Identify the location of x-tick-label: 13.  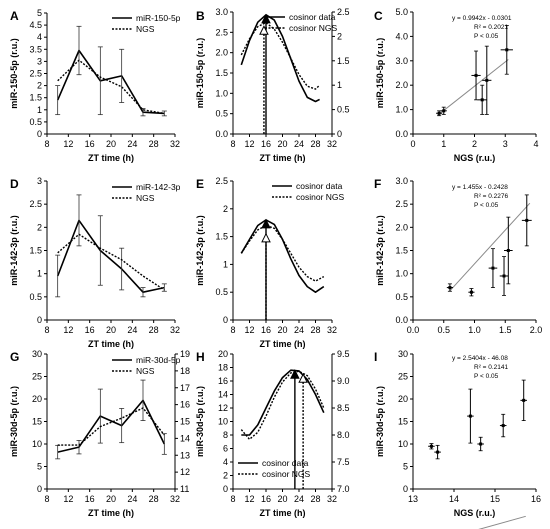
(413, 499).